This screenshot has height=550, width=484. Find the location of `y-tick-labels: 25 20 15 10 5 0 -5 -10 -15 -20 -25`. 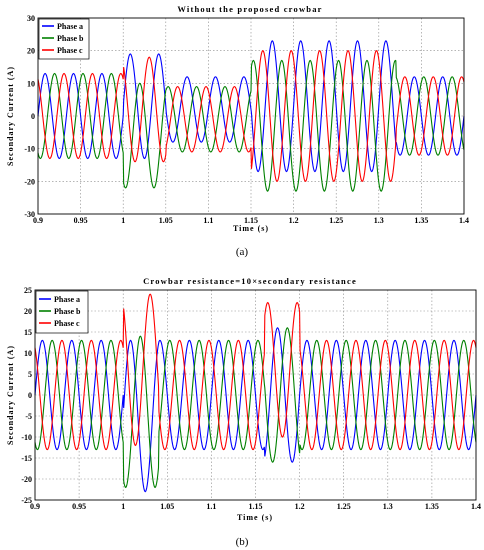

y-tick-labels: 25 20 15 10 5 0 -5 -10 -15 -20 -25 is located at coordinates (26, 395).